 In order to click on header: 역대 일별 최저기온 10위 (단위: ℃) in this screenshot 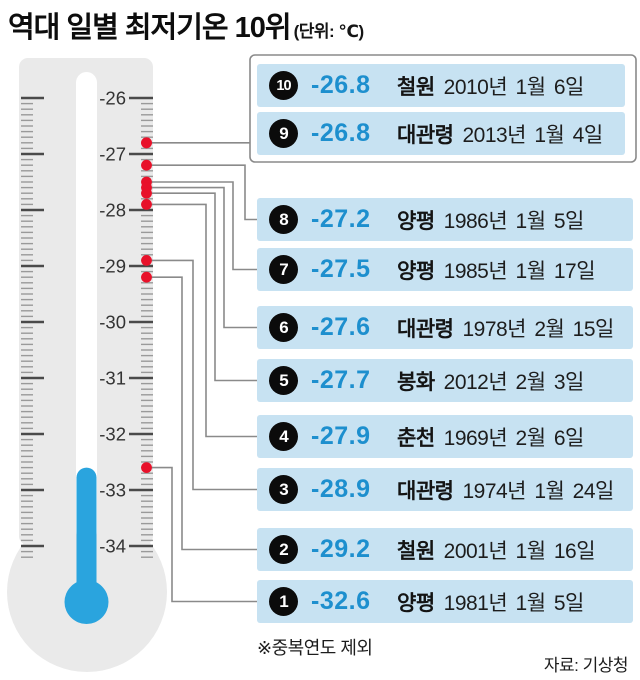, I will do `click(186, 25)`.